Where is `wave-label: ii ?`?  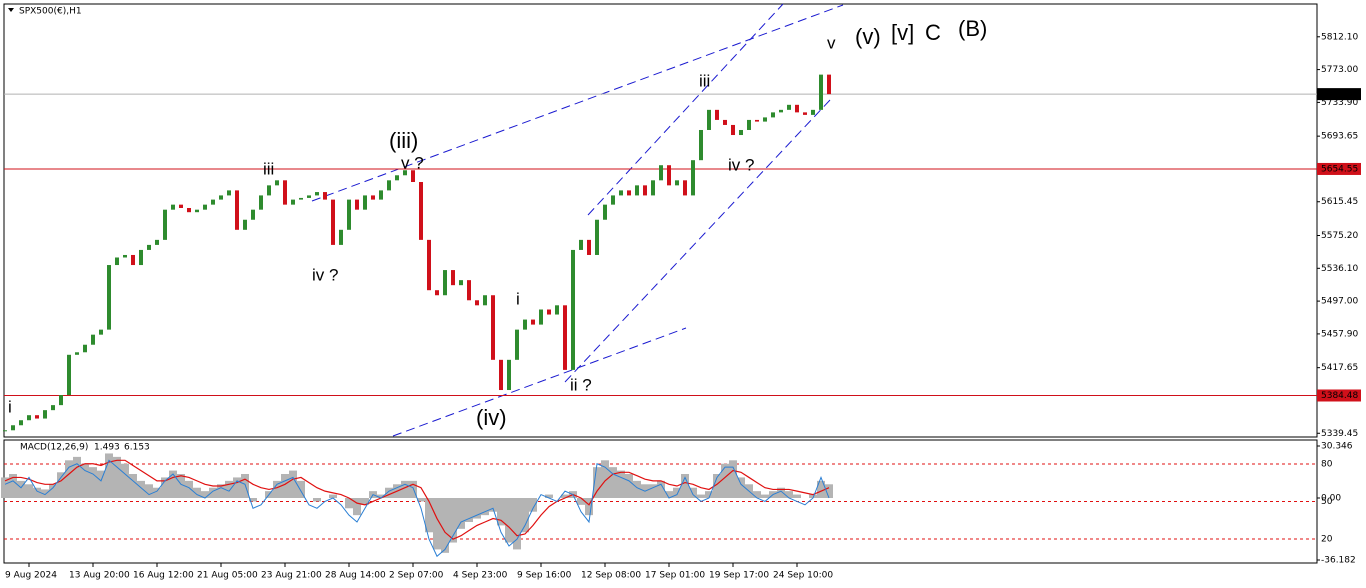
wave-label: ii ? is located at coordinates (581, 384).